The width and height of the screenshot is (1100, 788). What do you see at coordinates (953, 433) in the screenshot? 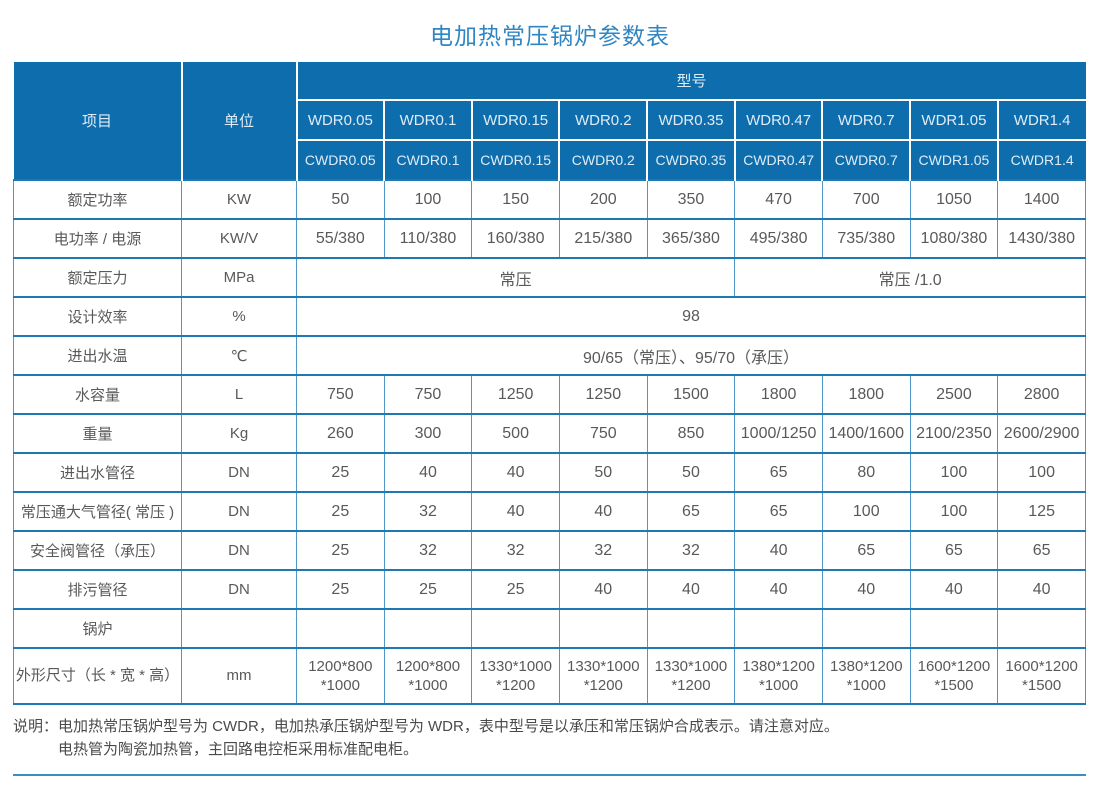
I see `value-cell: 2100/2350` at bounding box center [953, 433].